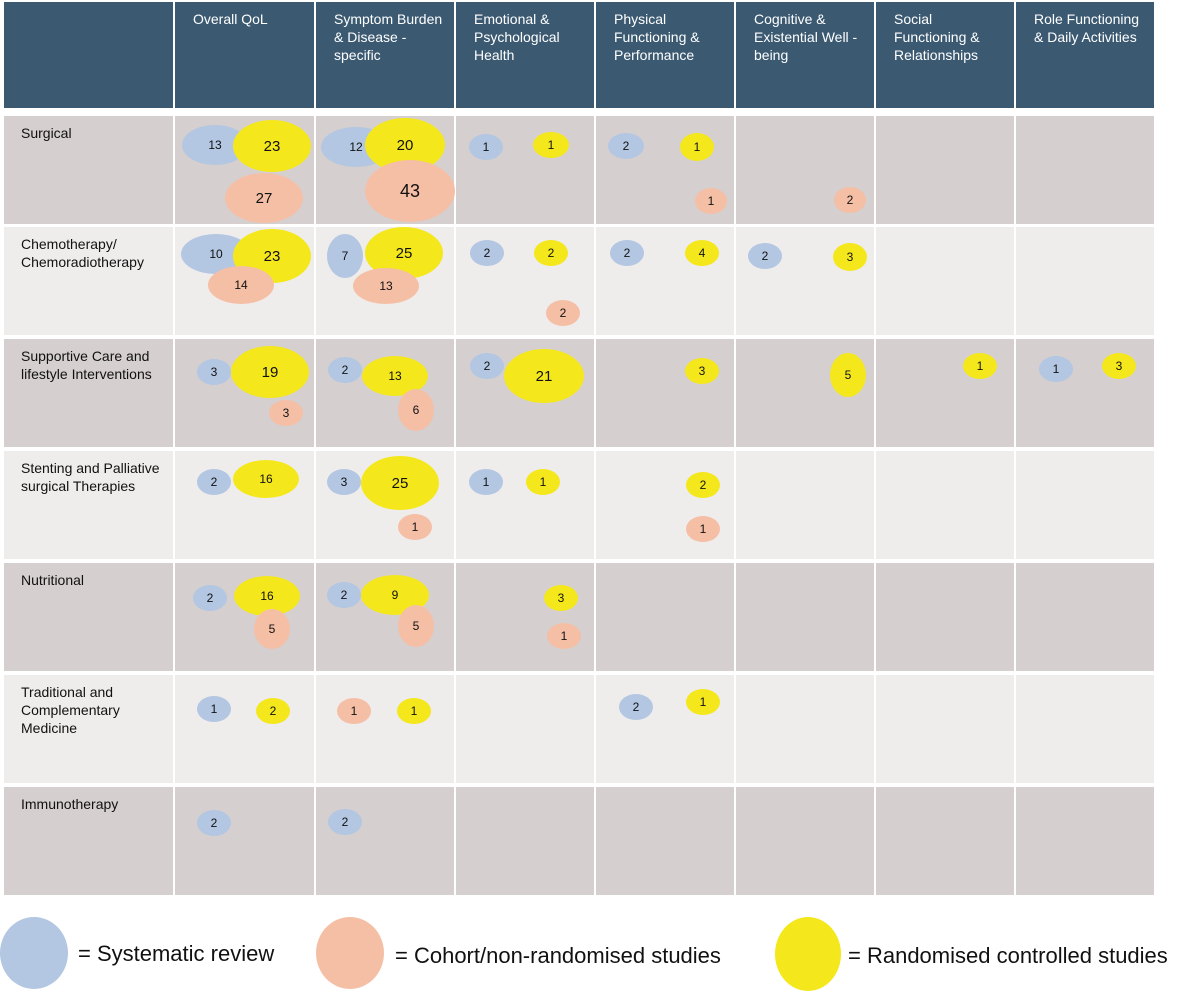 The height and width of the screenshot is (994, 1200). I want to click on bubble-rct: 25, so click(400, 483).